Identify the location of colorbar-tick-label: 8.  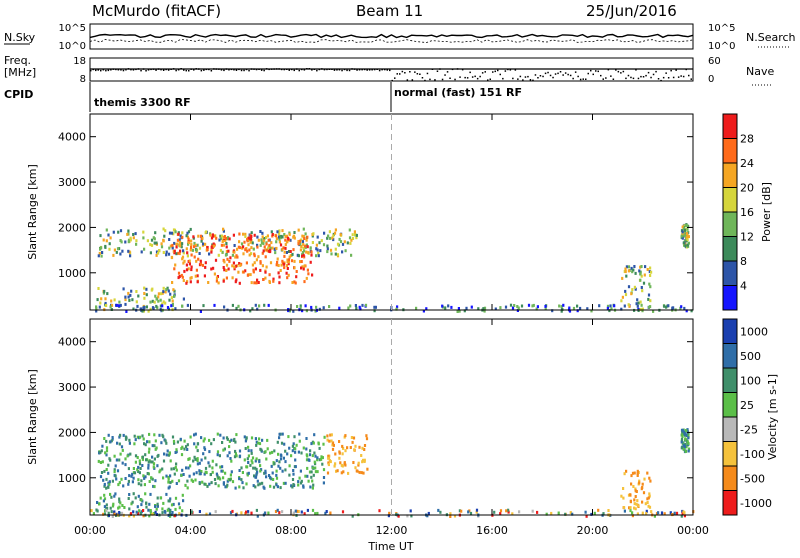
(743, 261).